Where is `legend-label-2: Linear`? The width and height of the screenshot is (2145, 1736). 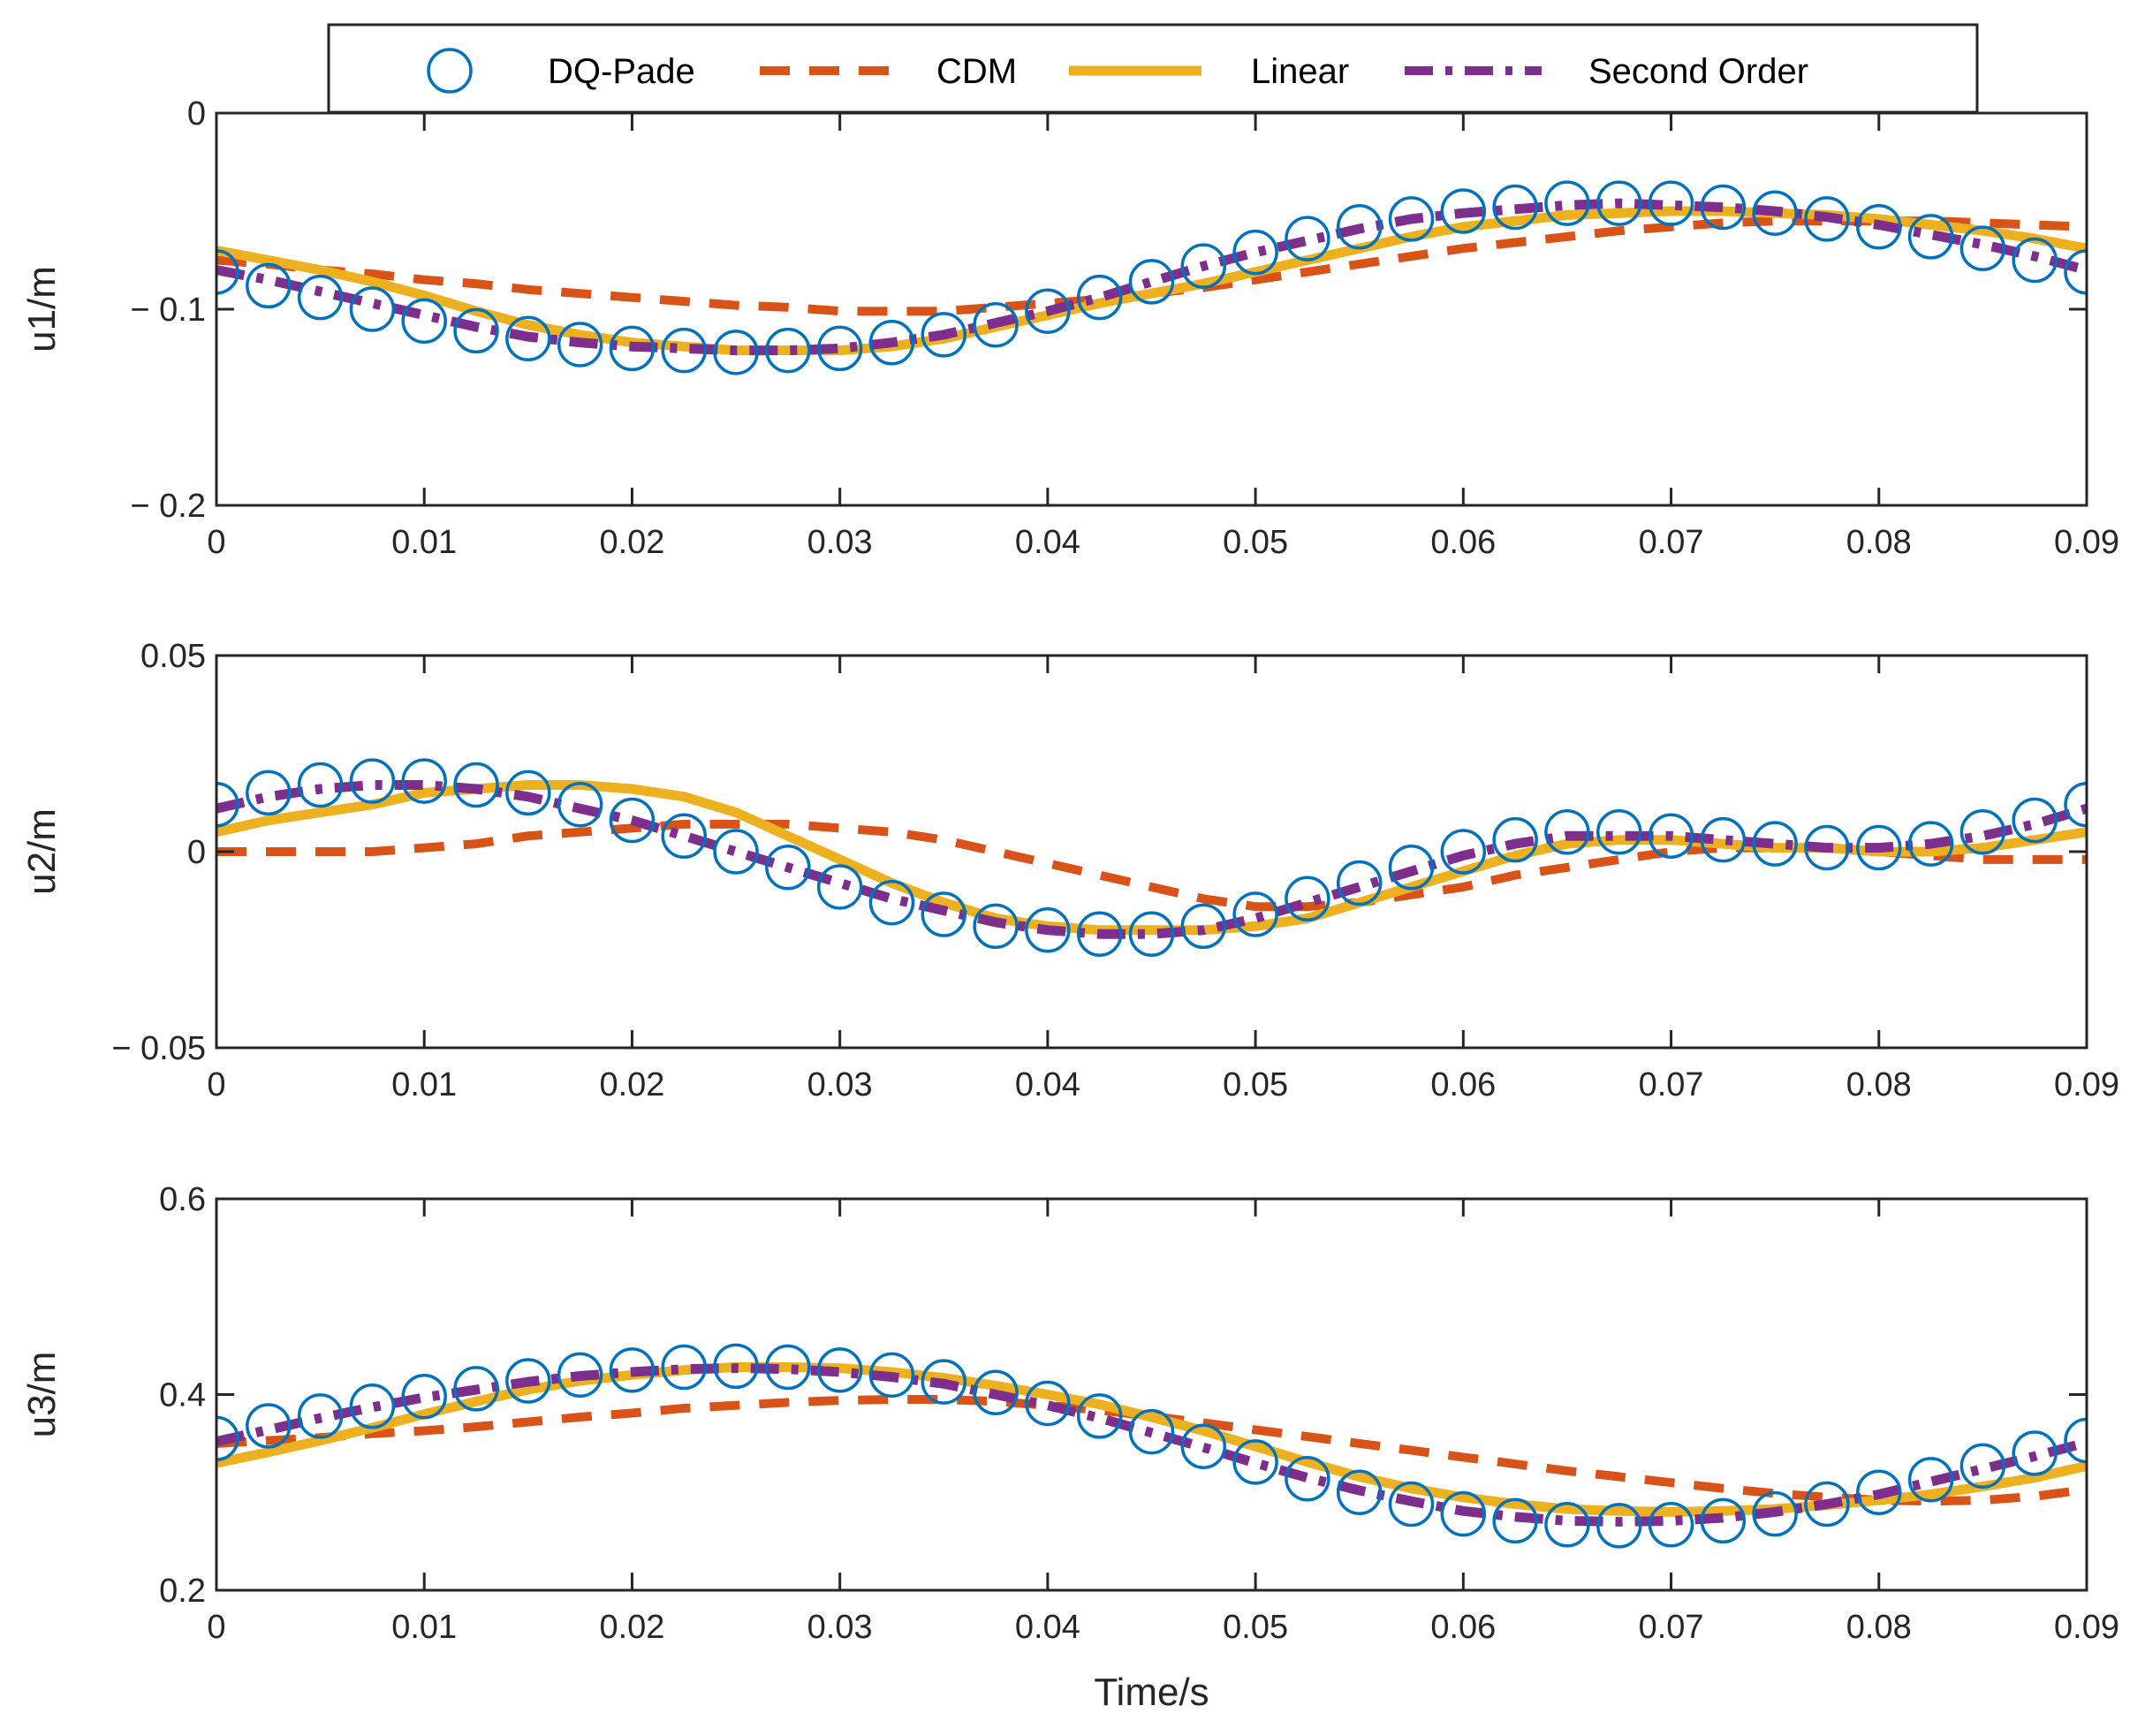 legend-label-2: Linear is located at coordinates (1300, 72).